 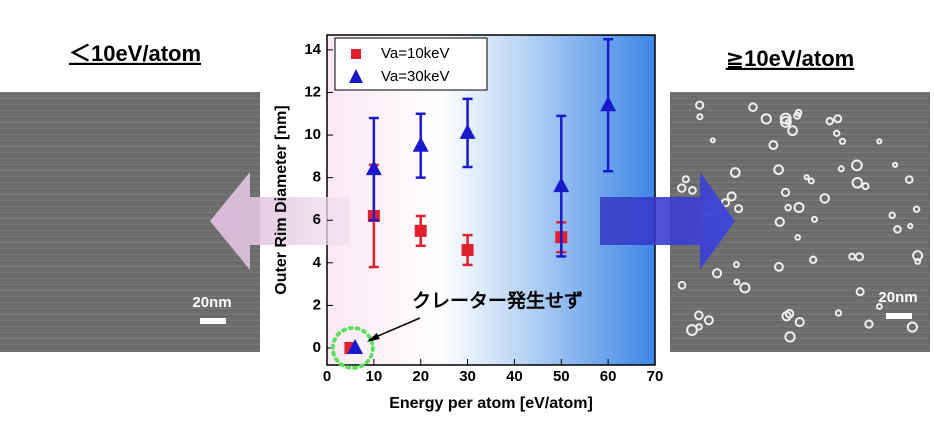 What do you see at coordinates (790, 58) in the screenshot?
I see `right-heading: ≧10eV/atom` at bounding box center [790, 58].